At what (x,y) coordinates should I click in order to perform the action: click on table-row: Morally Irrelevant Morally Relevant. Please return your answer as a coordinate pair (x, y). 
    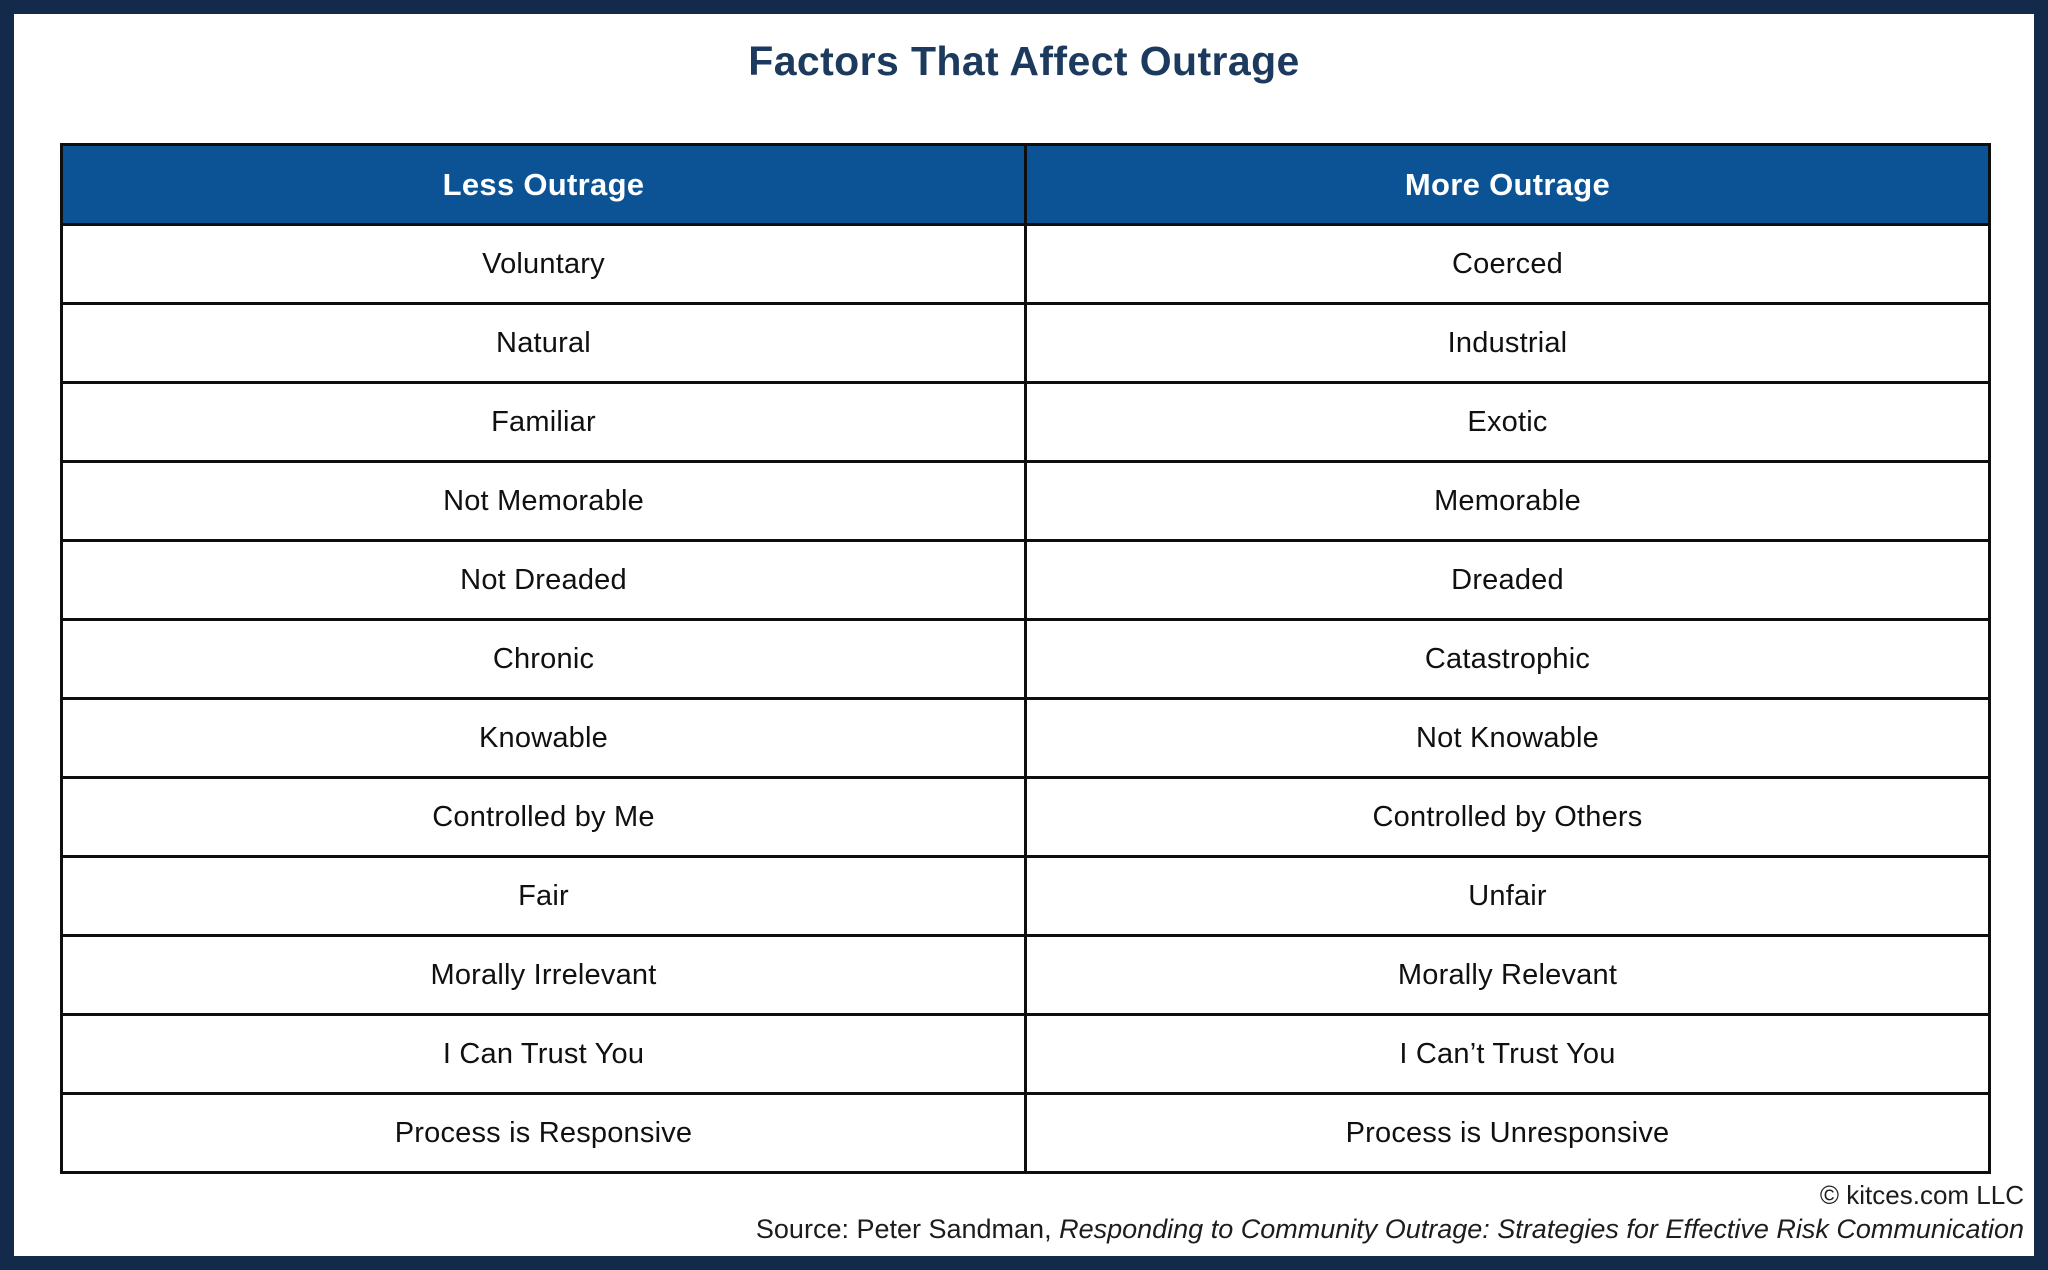
    Looking at the image, I should click on (1025, 975).